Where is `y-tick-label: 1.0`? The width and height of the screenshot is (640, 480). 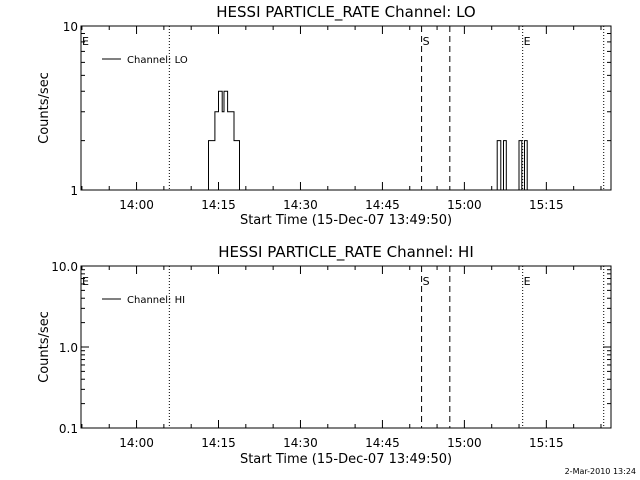 y-tick-label: 1.0 is located at coordinates (68, 348).